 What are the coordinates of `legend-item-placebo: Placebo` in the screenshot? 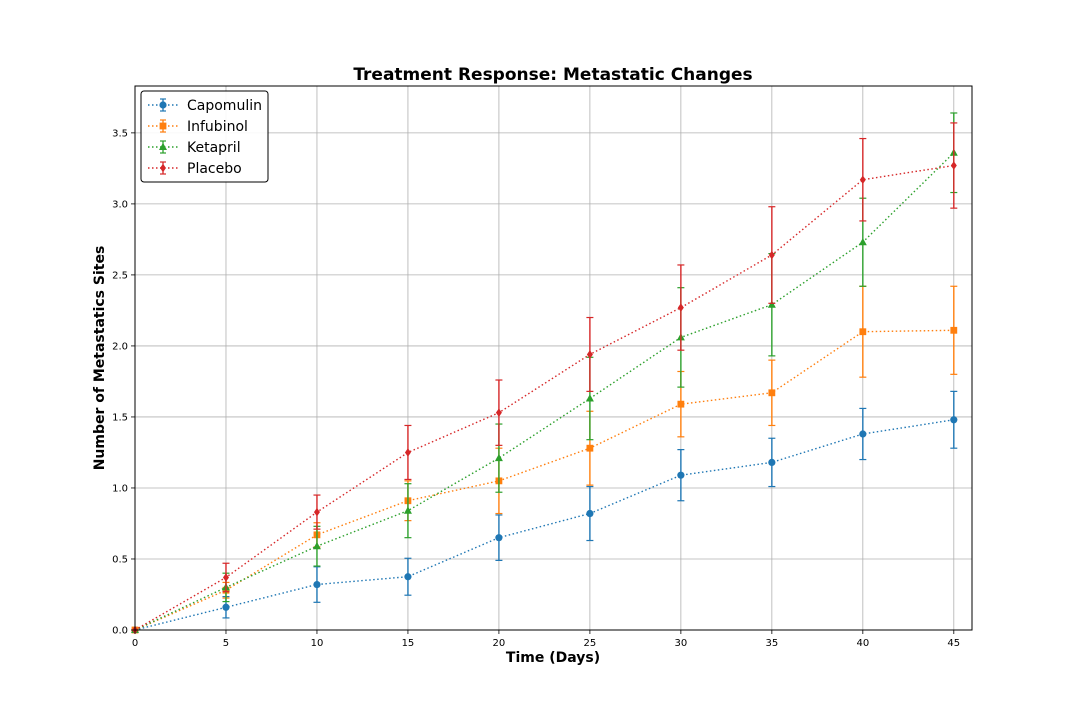 It's located at (195, 169).